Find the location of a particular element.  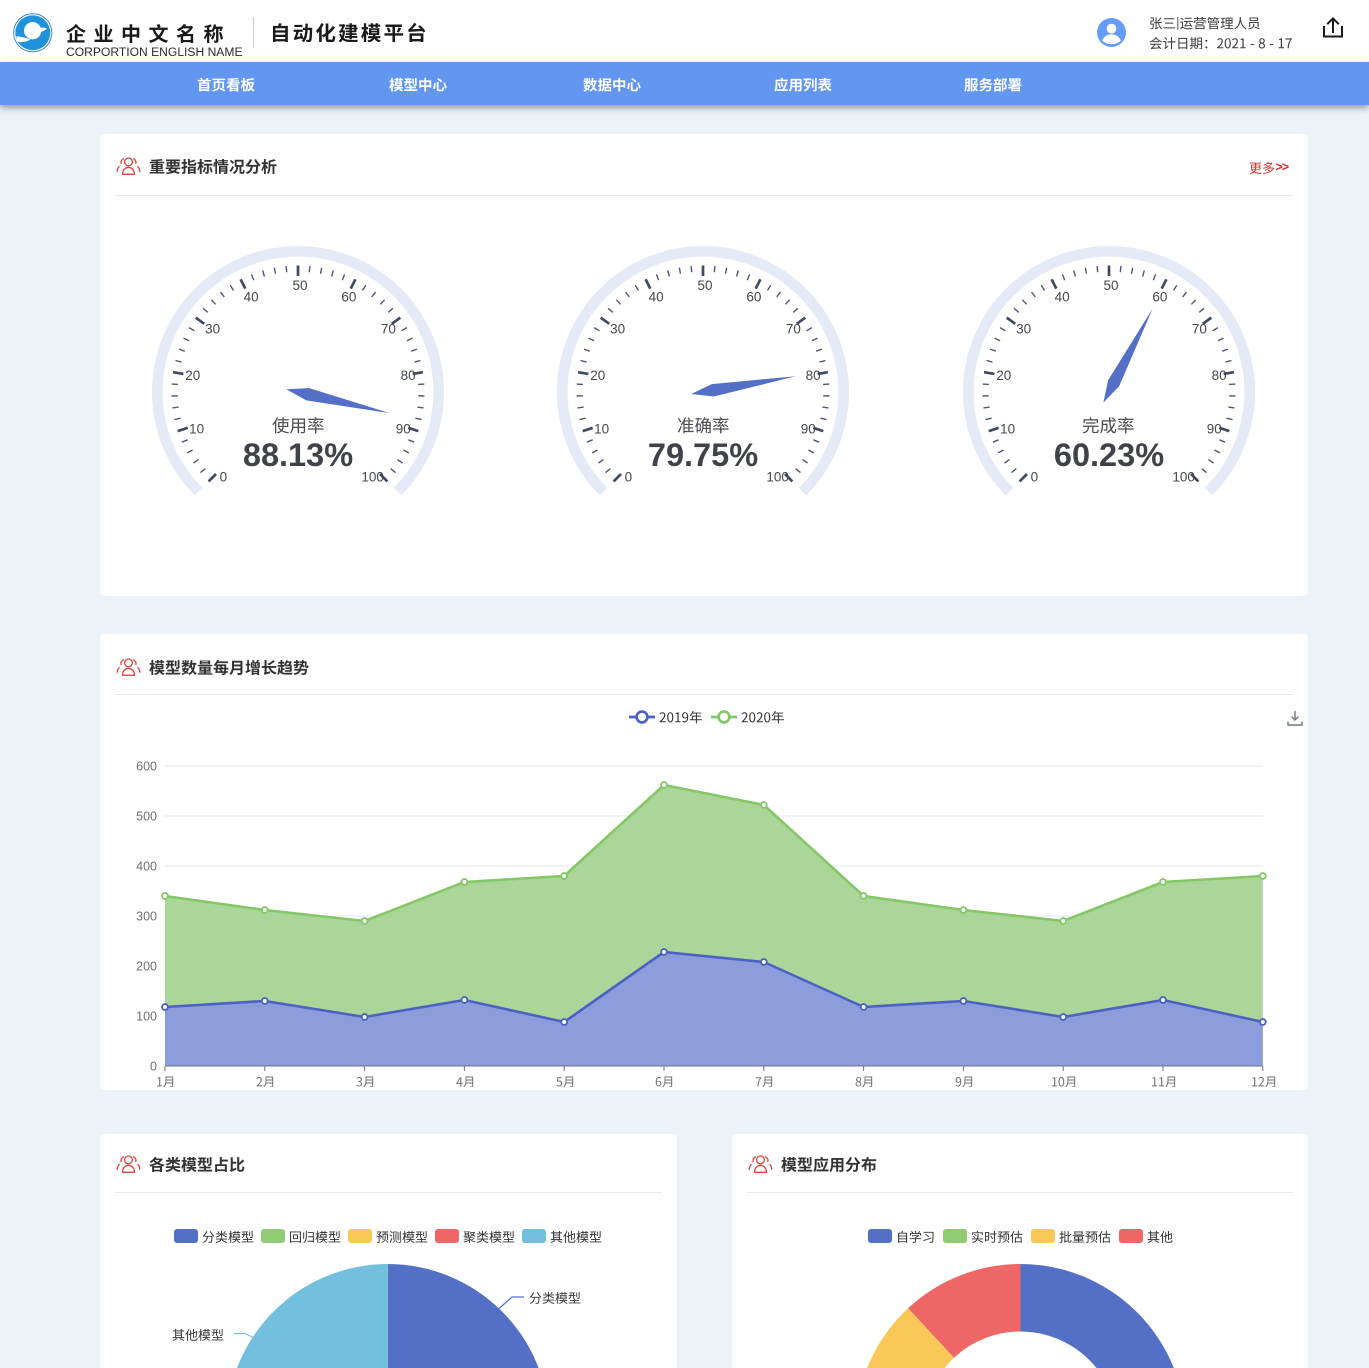

svg-text: 79.75% is located at coordinates (703, 455).